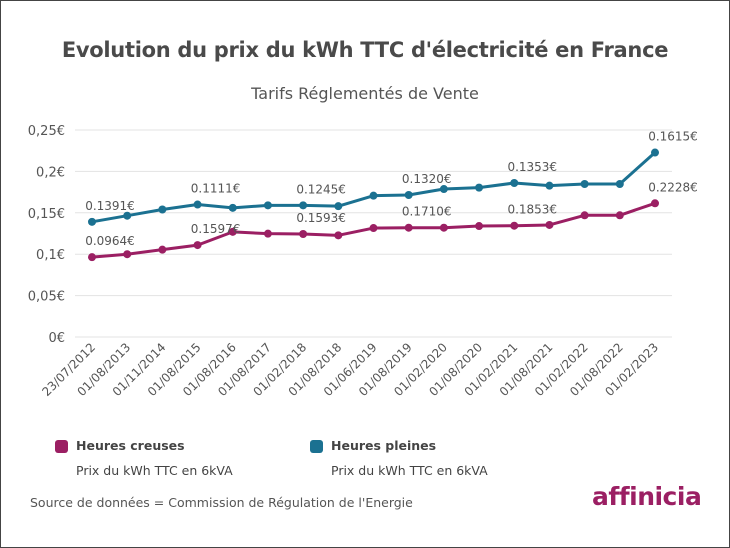  Describe the element at coordinates (373, 187) in the screenshot. I see `series-line-heures-pleines` at that location.